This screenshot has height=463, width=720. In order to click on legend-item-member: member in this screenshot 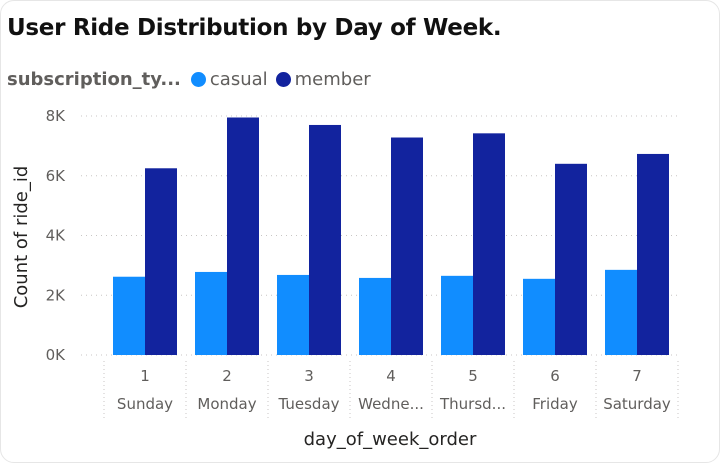, I will do `click(323, 79)`.